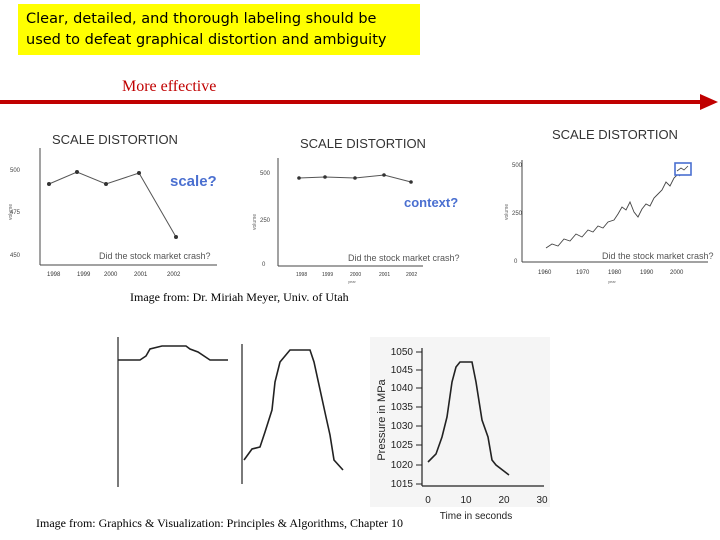  What do you see at coordinates (15, 171) in the screenshot?
I see `panel1-ytick: 500` at bounding box center [15, 171].